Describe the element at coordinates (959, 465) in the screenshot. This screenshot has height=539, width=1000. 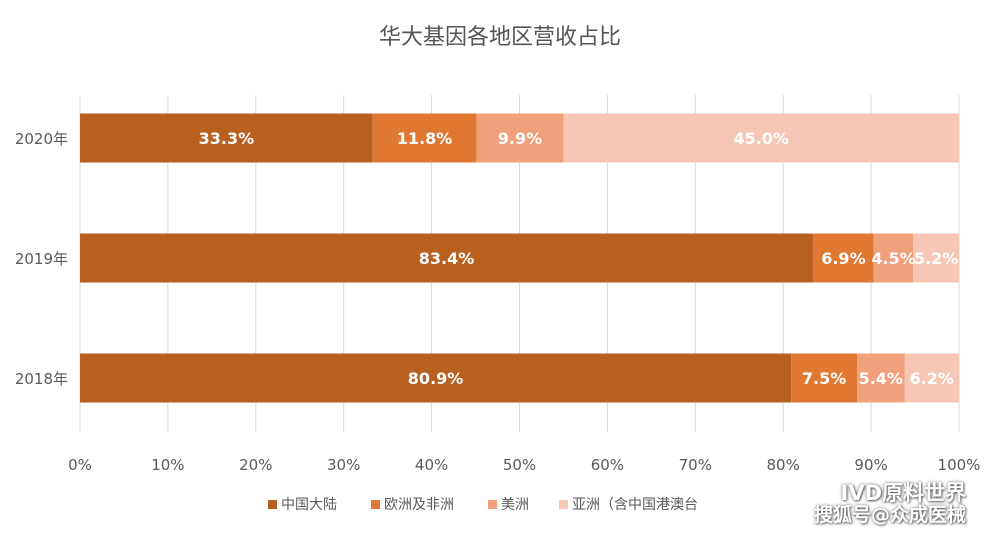
I see `x-tick-label: 100%` at that location.